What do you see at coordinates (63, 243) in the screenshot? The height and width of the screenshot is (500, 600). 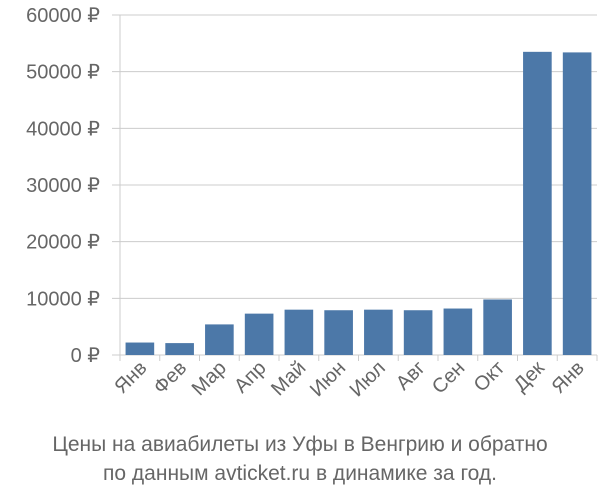 I see `y-tick-label: 20000 ₽` at bounding box center [63, 243].